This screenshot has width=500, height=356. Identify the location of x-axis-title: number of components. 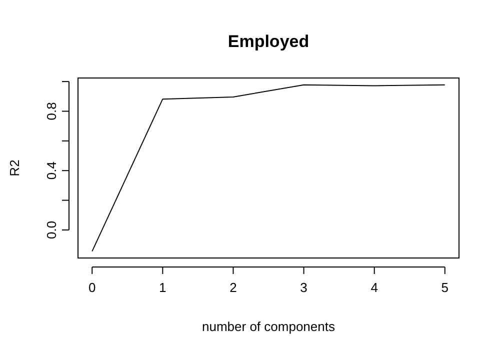
(269, 326).